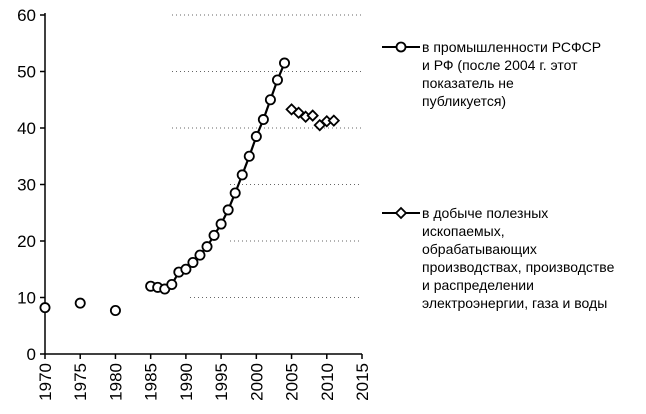 This screenshot has width=646, height=414. I want to click on x-tick-label: 1985, so click(151, 382).